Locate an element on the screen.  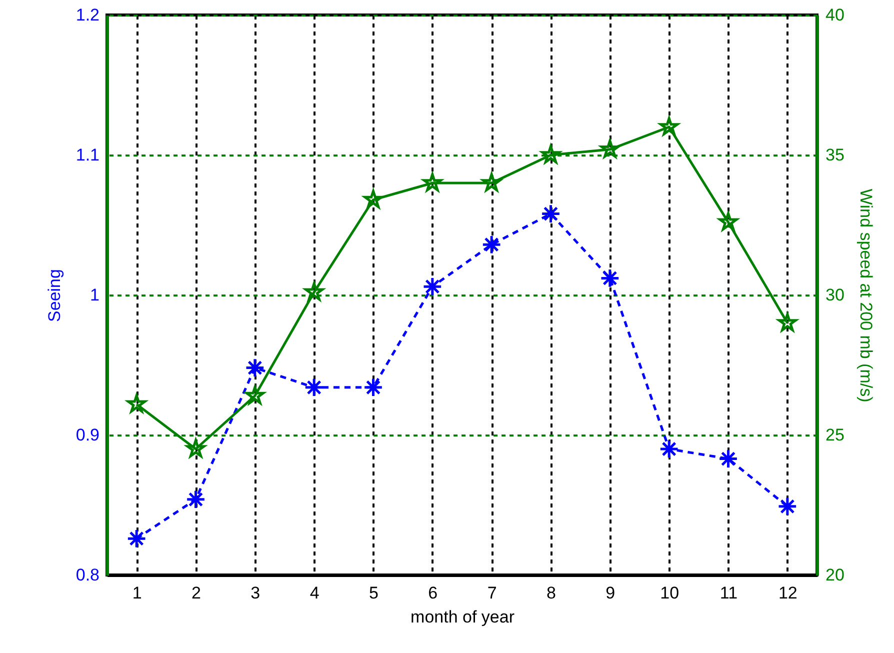
x-tick-label: 9 is located at coordinates (611, 593).